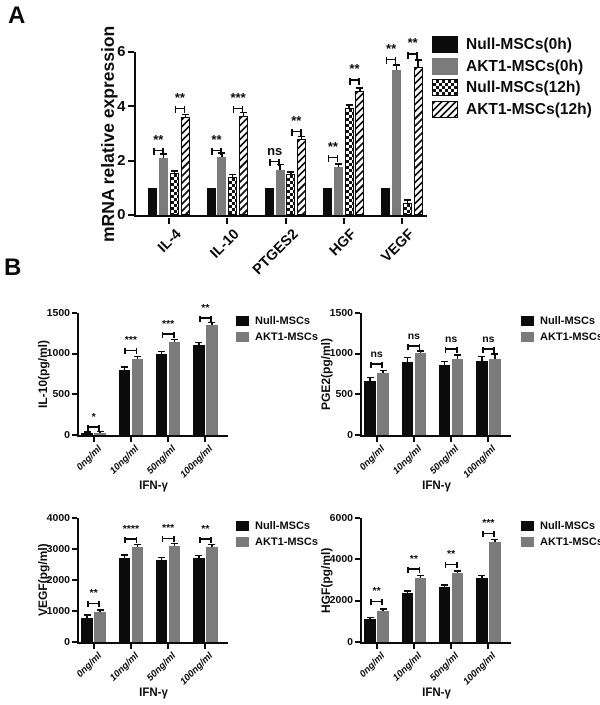  I want to click on y-tick-label: 6000, so click(341, 517).